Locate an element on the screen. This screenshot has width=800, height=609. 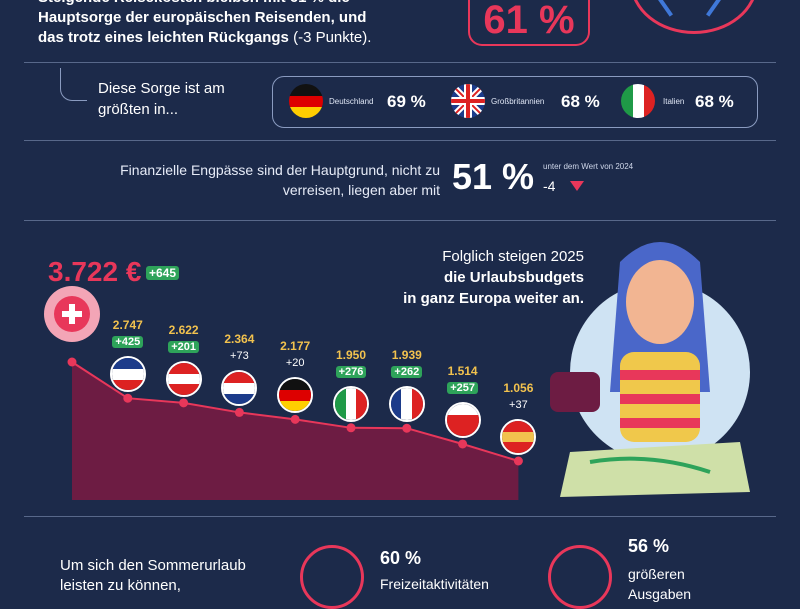
country-name: Italien is located at coordinates (674, 101).